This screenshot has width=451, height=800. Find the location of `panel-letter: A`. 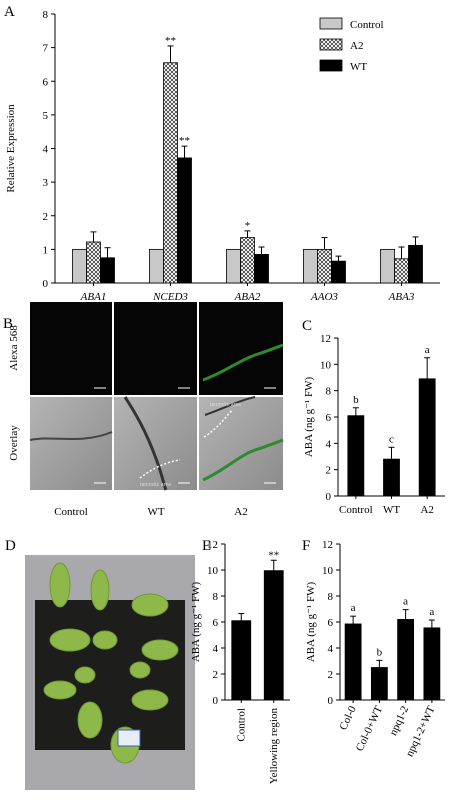

panel-letter: A is located at coordinates (9, 12).